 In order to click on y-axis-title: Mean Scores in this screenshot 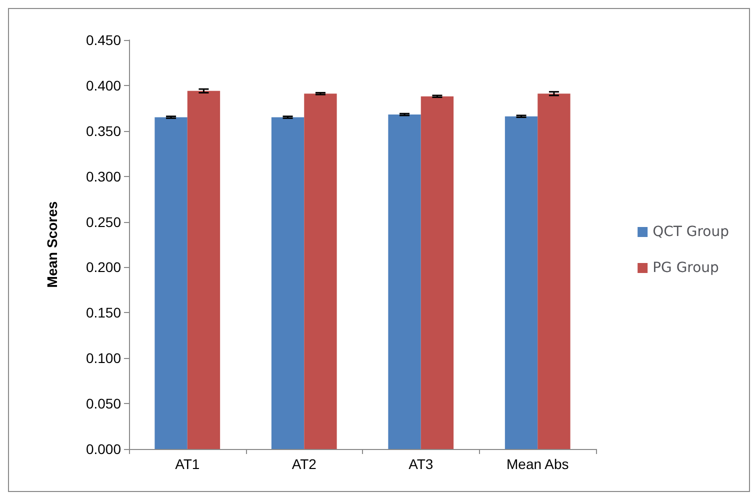, I will do `click(52, 244)`.